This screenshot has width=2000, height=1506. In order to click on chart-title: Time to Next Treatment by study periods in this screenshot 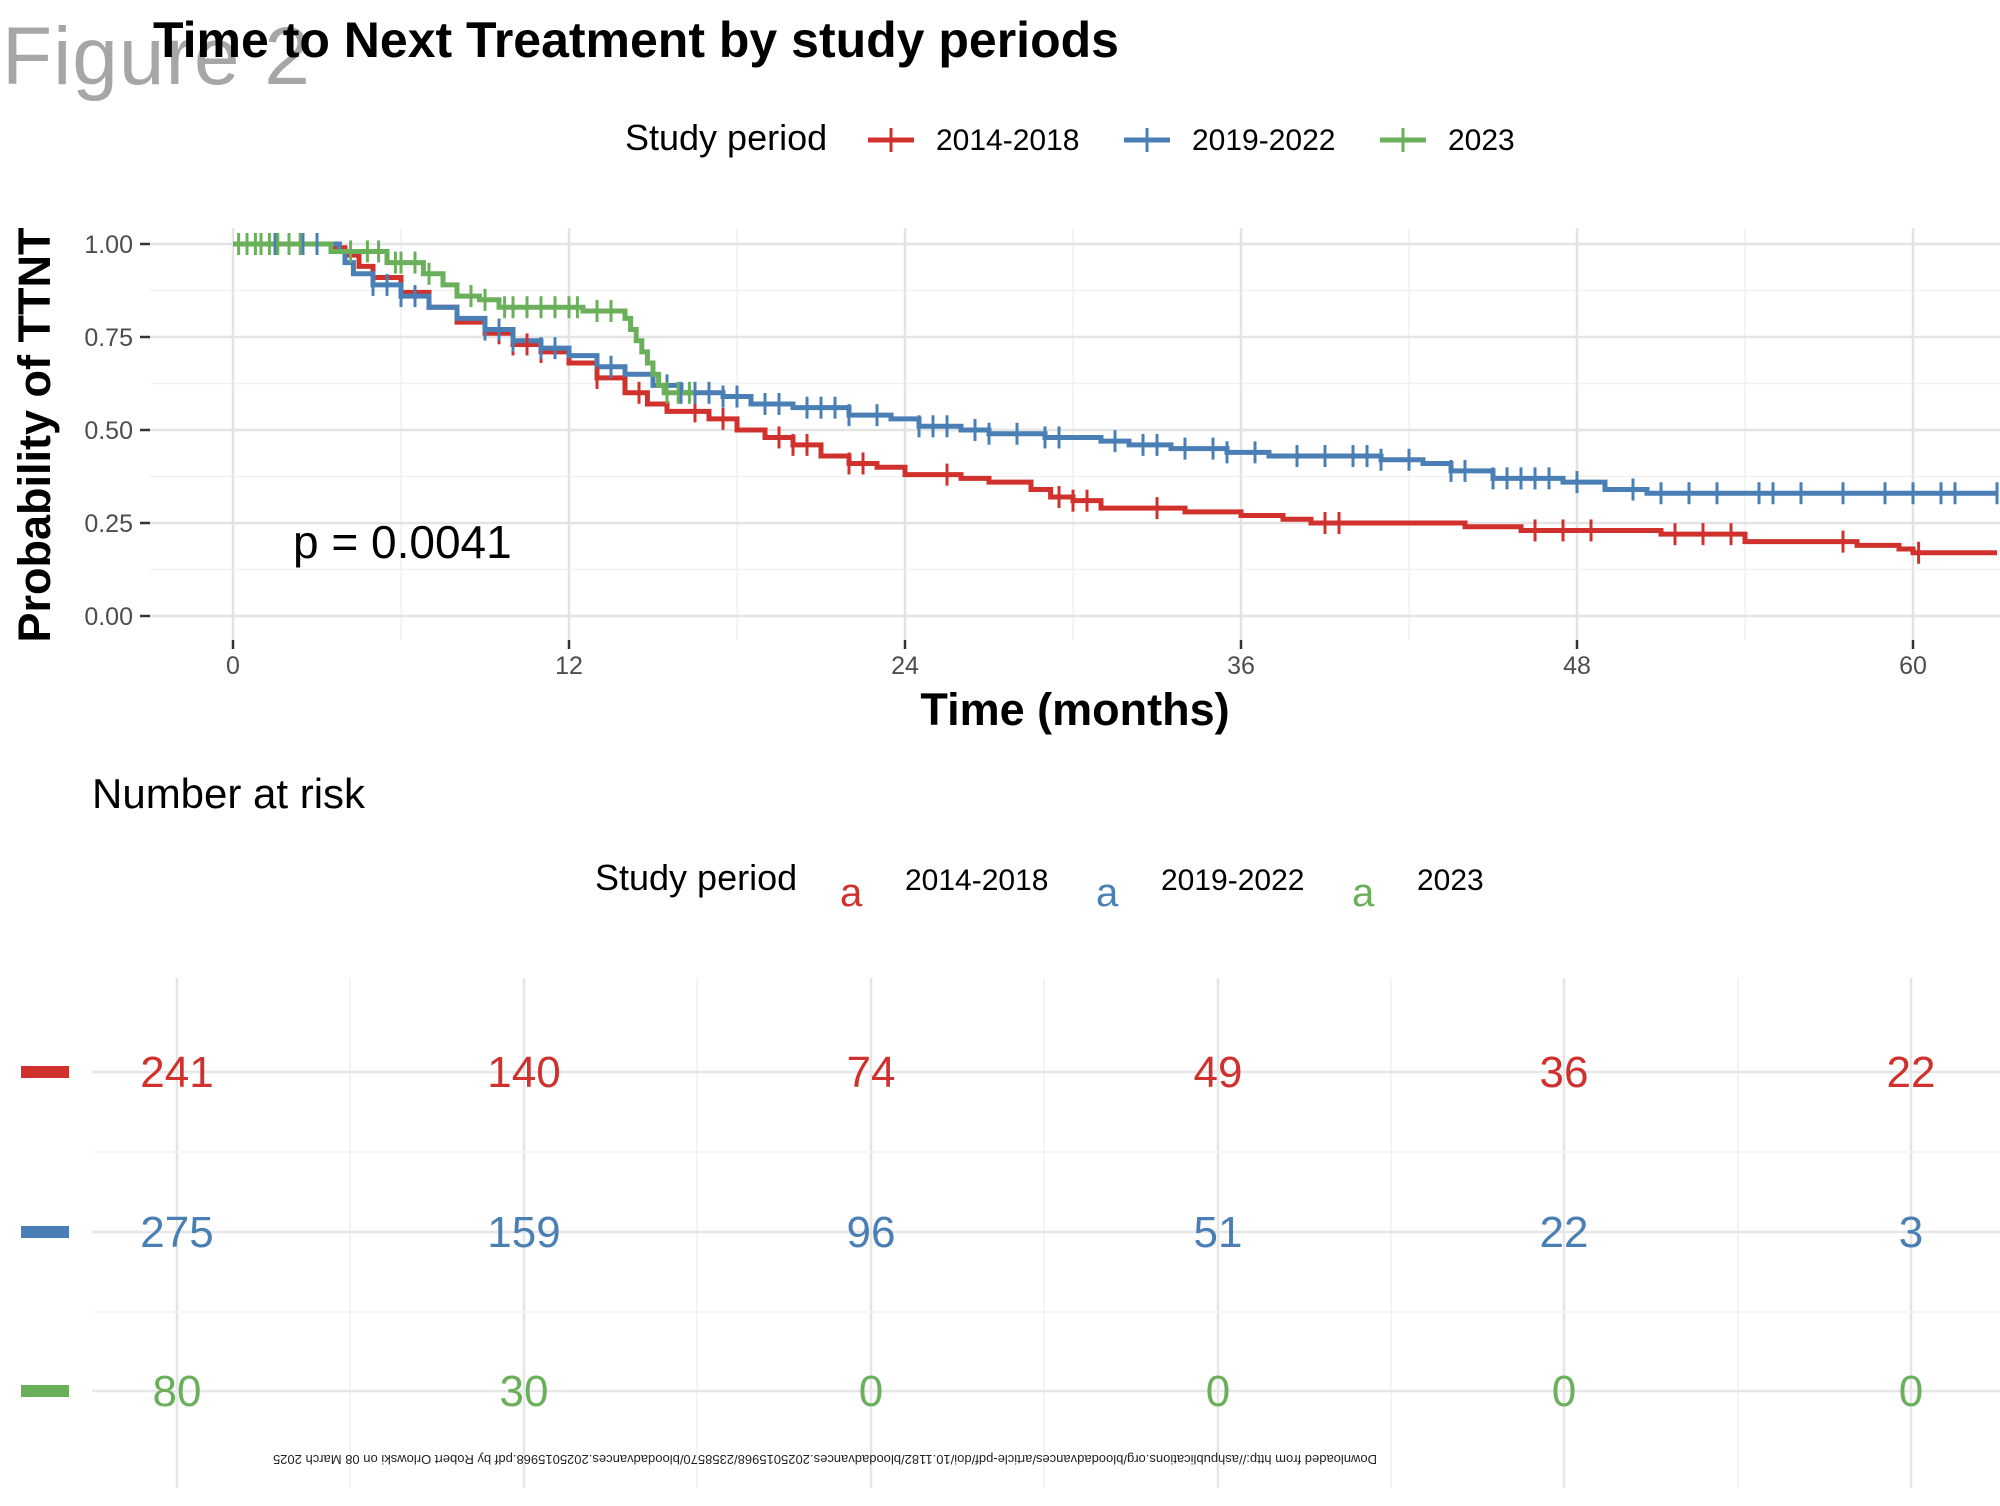, I will do `click(636, 40)`.